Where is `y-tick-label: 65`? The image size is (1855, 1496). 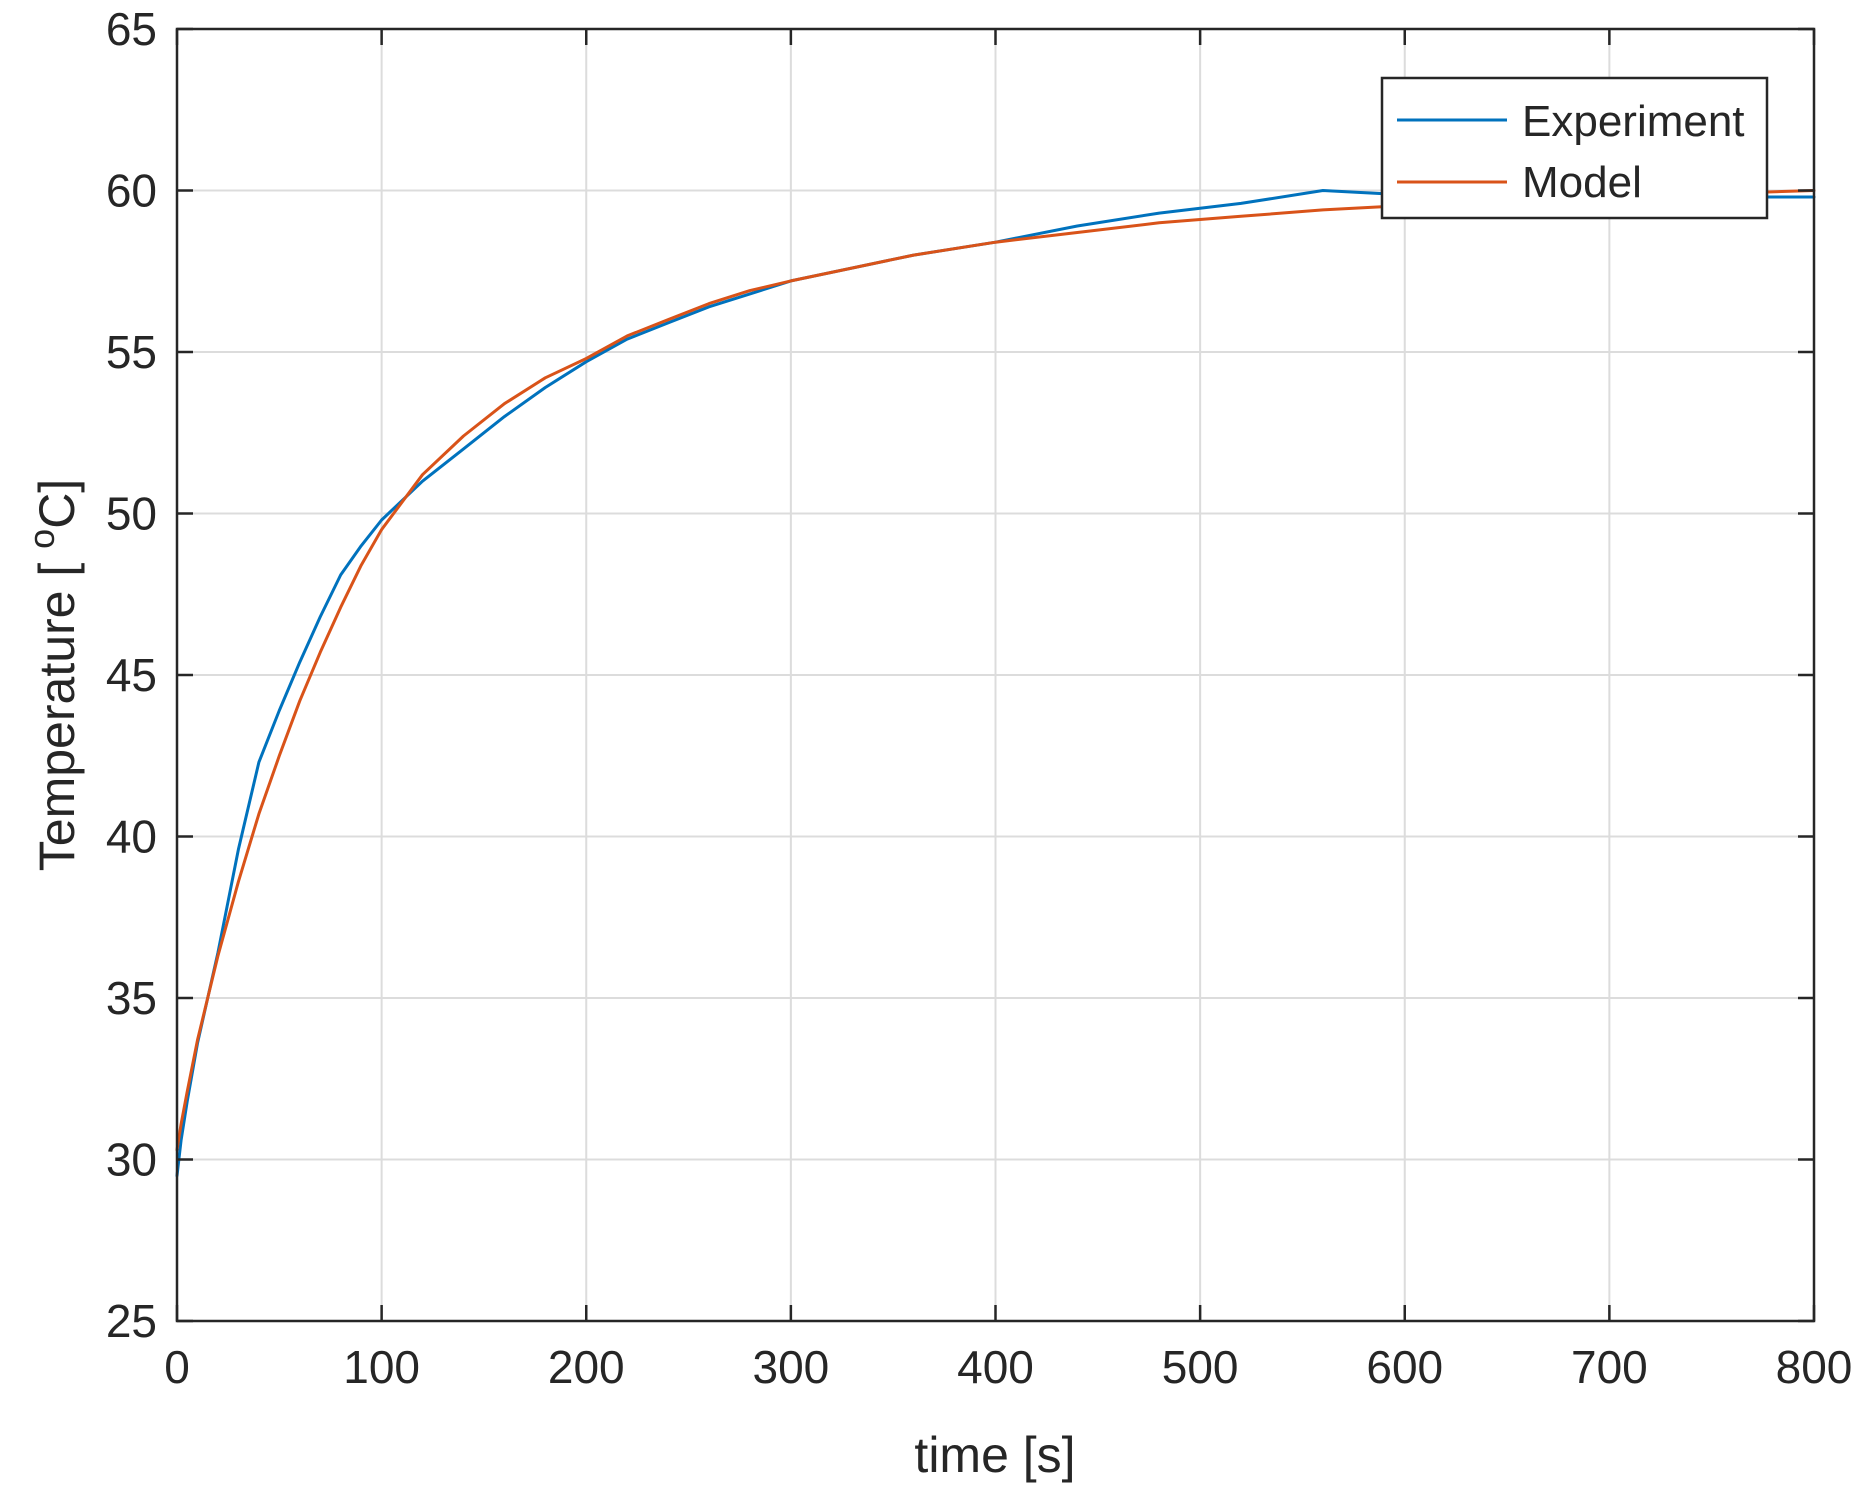 y-tick-label: 65 is located at coordinates (131, 29).